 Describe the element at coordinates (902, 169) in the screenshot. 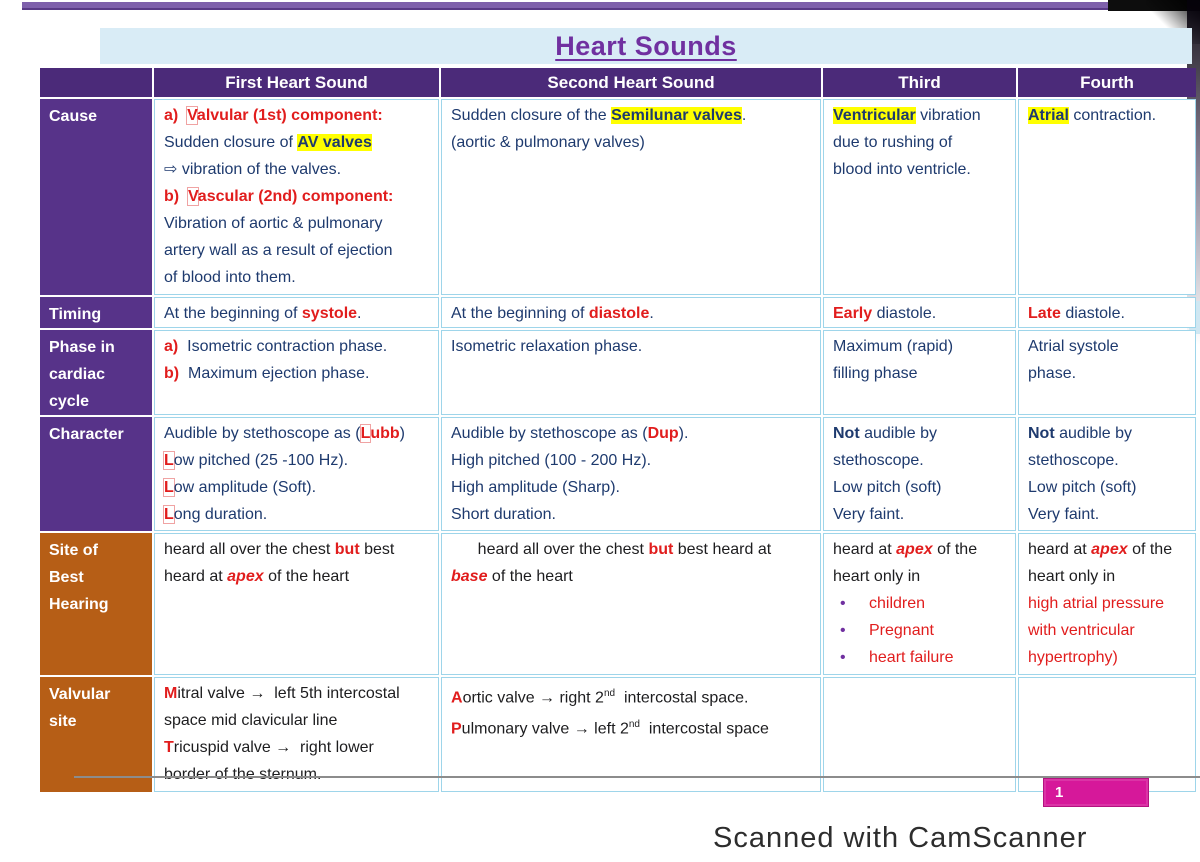

I see `text-segment: blood into ventricle.` at that location.